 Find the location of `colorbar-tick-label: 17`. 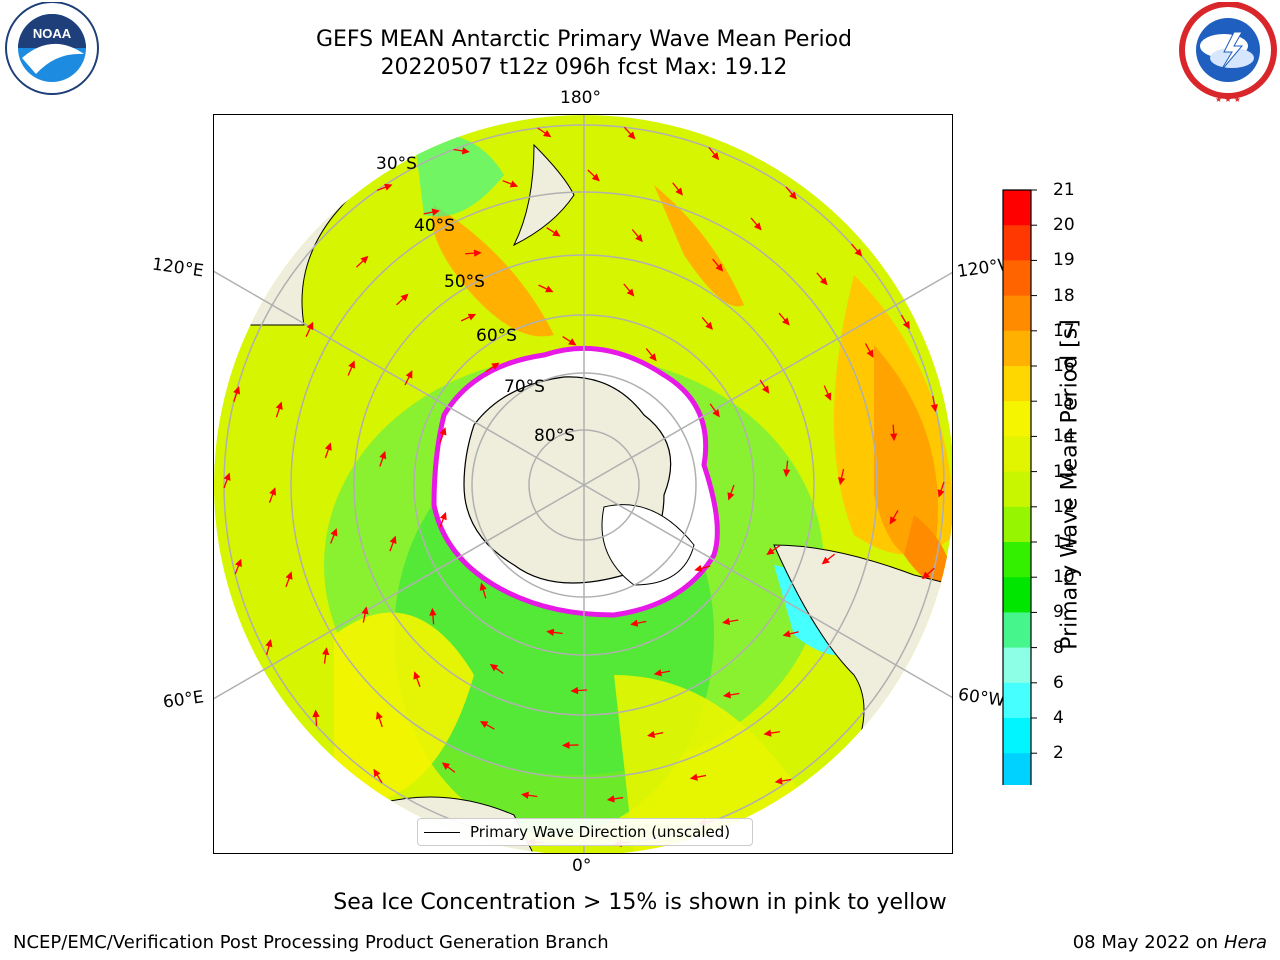

colorbar-tick-label: 17 is located at coordinates (1064, 330).